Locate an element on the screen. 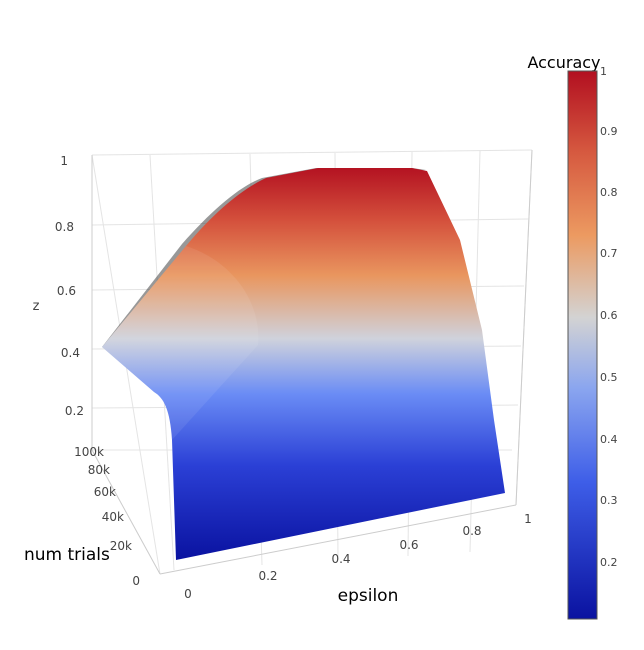  y-tick-label: 20k is located at coordinates (121, 546).